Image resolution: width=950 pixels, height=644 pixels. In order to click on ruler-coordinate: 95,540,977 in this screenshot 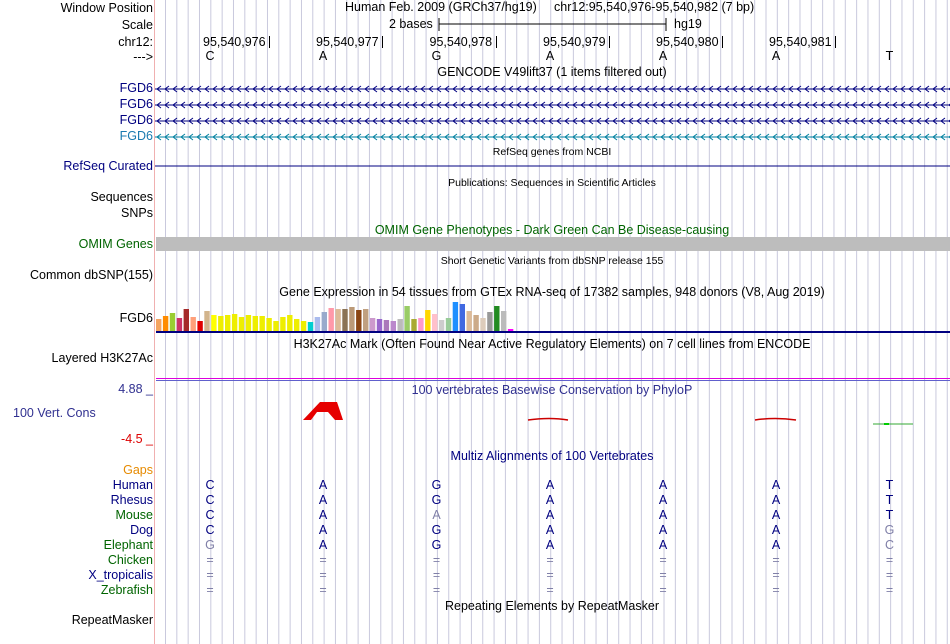, I will do `click(347, 42)`.